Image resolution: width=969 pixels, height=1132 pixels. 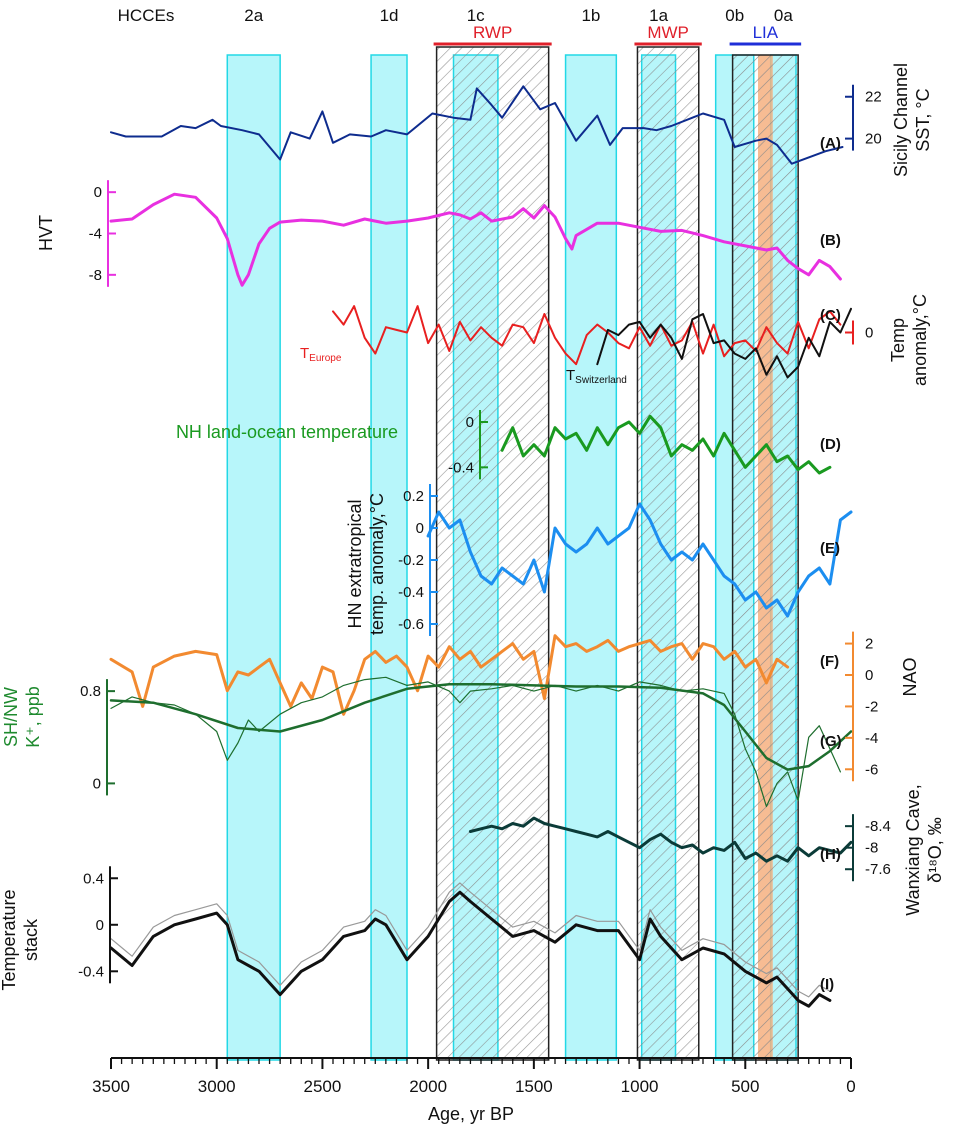 What do you see at coordinates (95, 234) in the screenshot?
I see `y-tick-label-B: -4` at bounding box center [95, 234].